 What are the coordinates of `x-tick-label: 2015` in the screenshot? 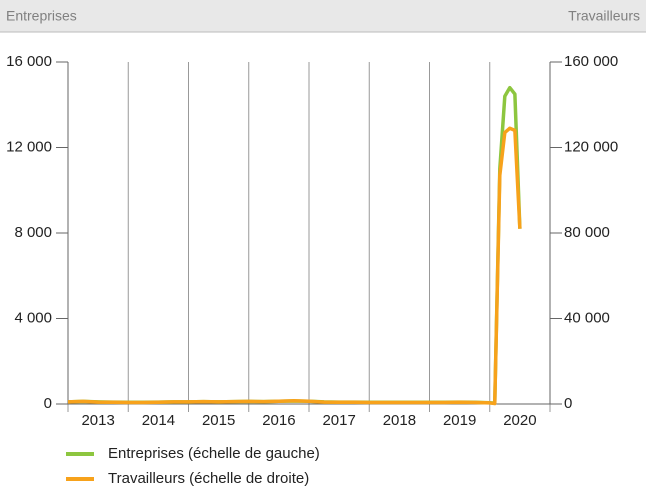 It's located at (218, 420).